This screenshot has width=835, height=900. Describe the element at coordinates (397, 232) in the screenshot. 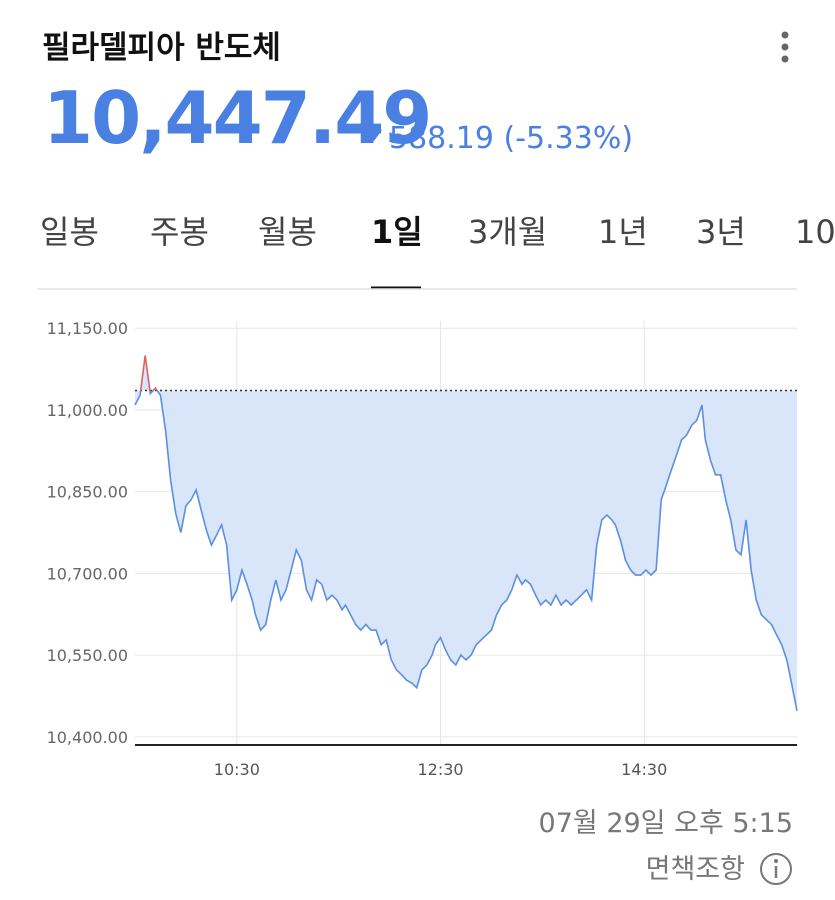

I see `tab: 1일` at that location.